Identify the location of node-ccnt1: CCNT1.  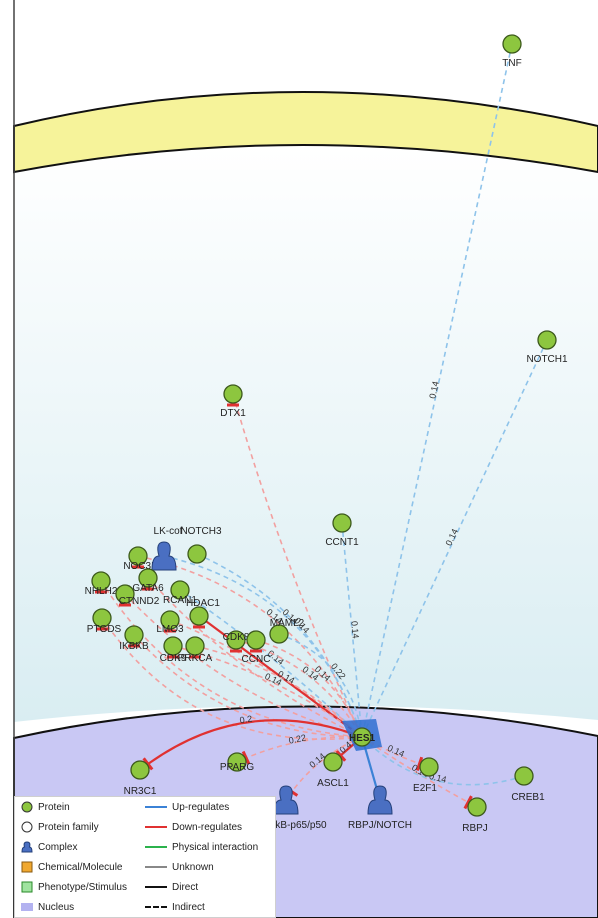
(342, 530).